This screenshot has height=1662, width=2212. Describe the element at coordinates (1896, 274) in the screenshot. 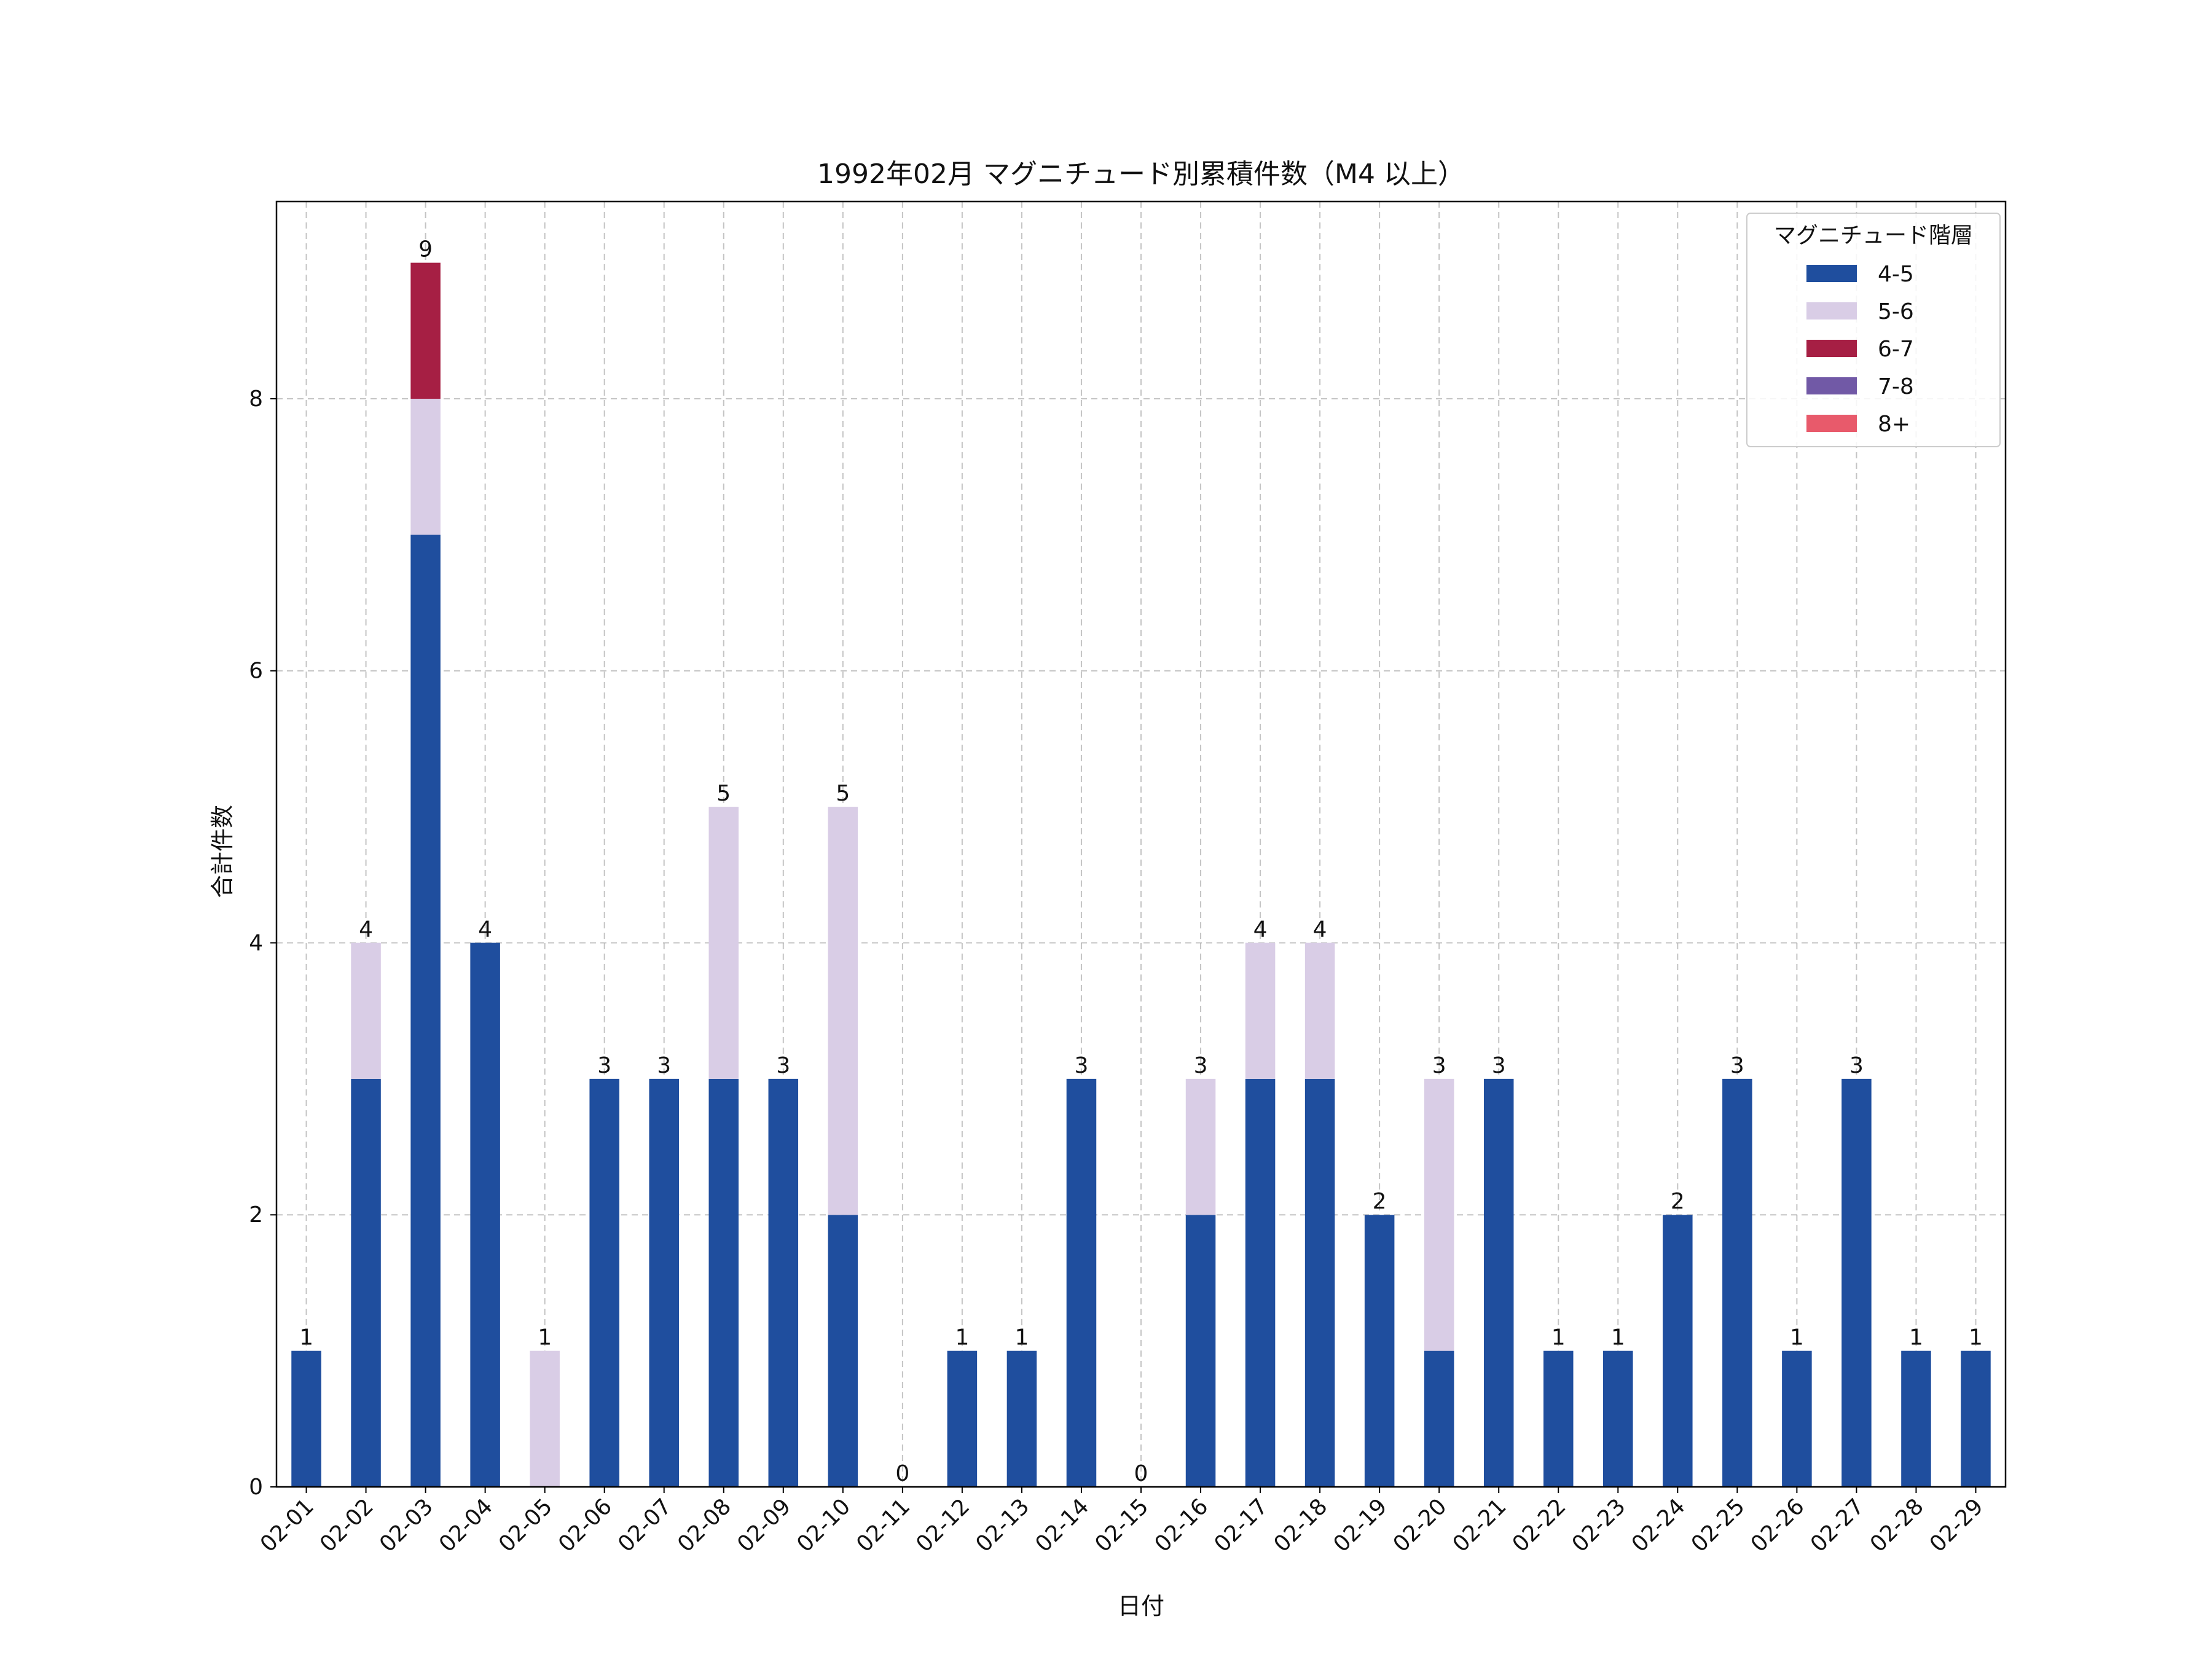

I see `legend-label: 4-5` at that location.